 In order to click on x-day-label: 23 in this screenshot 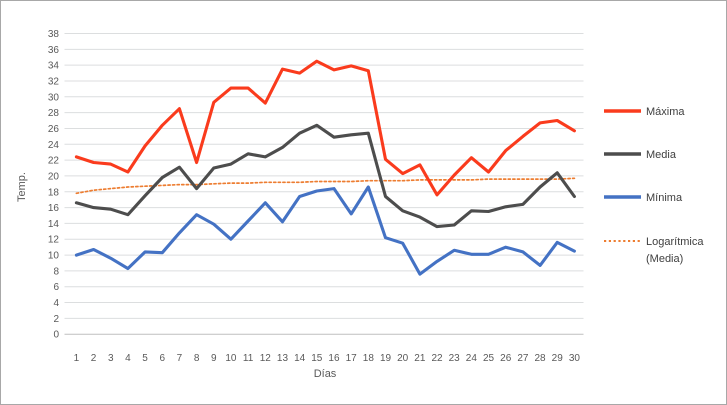, I will do `click(455, 358)`.